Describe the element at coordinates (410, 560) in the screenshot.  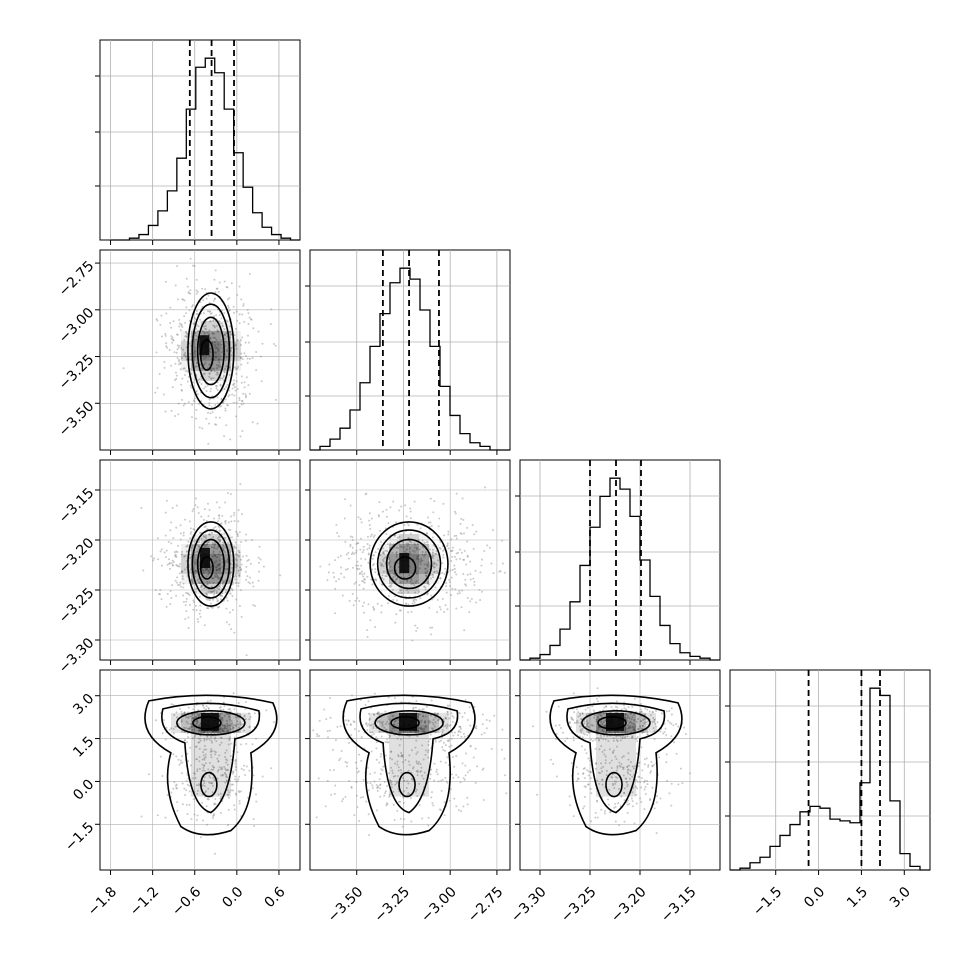
I see `density-content` at that location.